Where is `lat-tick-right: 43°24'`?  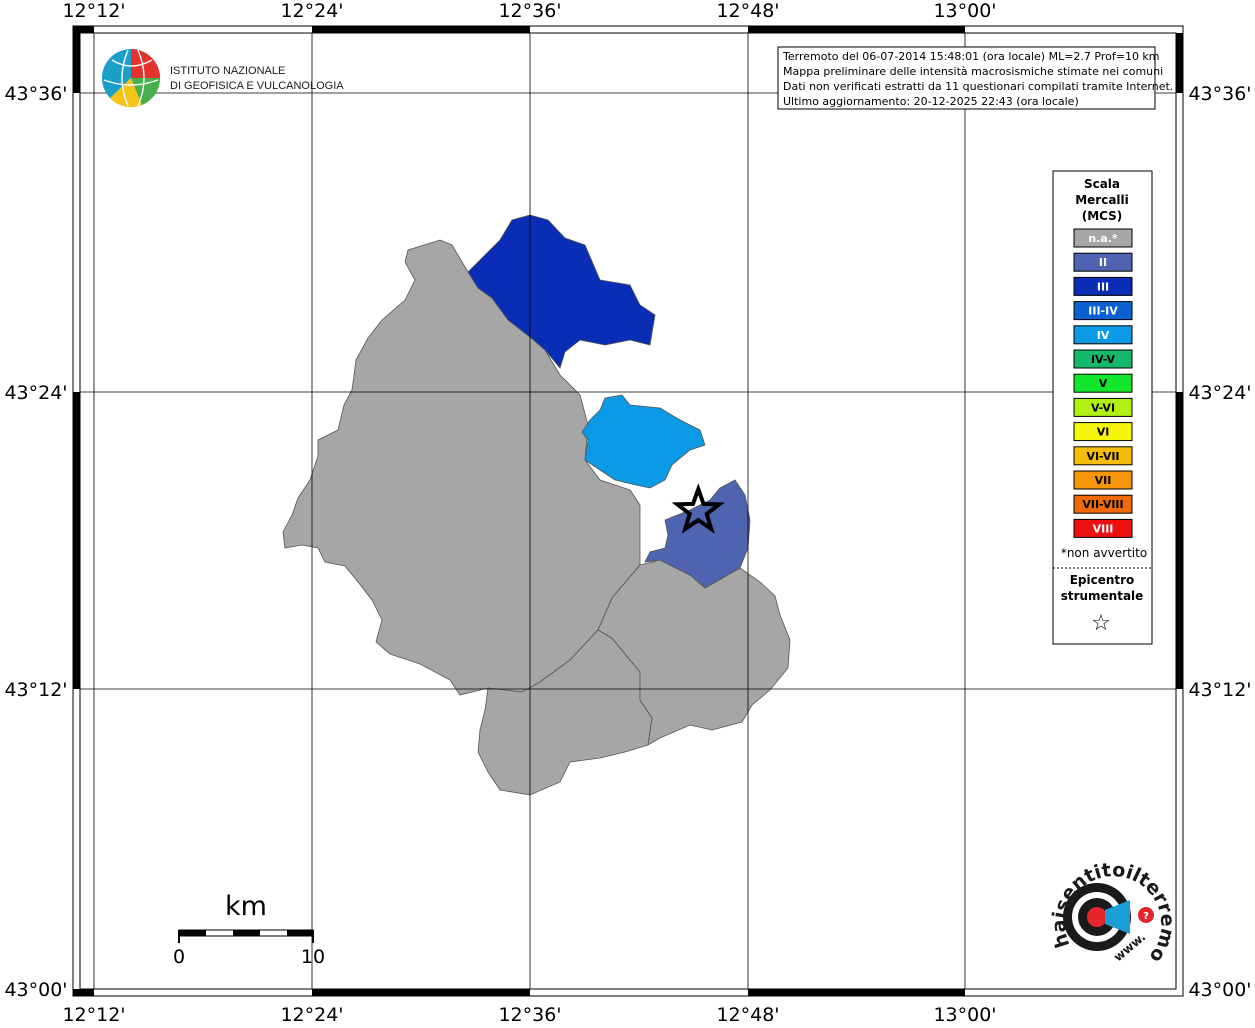
lat-tick-right: 43°24' is located at coordinates (1219, 393).